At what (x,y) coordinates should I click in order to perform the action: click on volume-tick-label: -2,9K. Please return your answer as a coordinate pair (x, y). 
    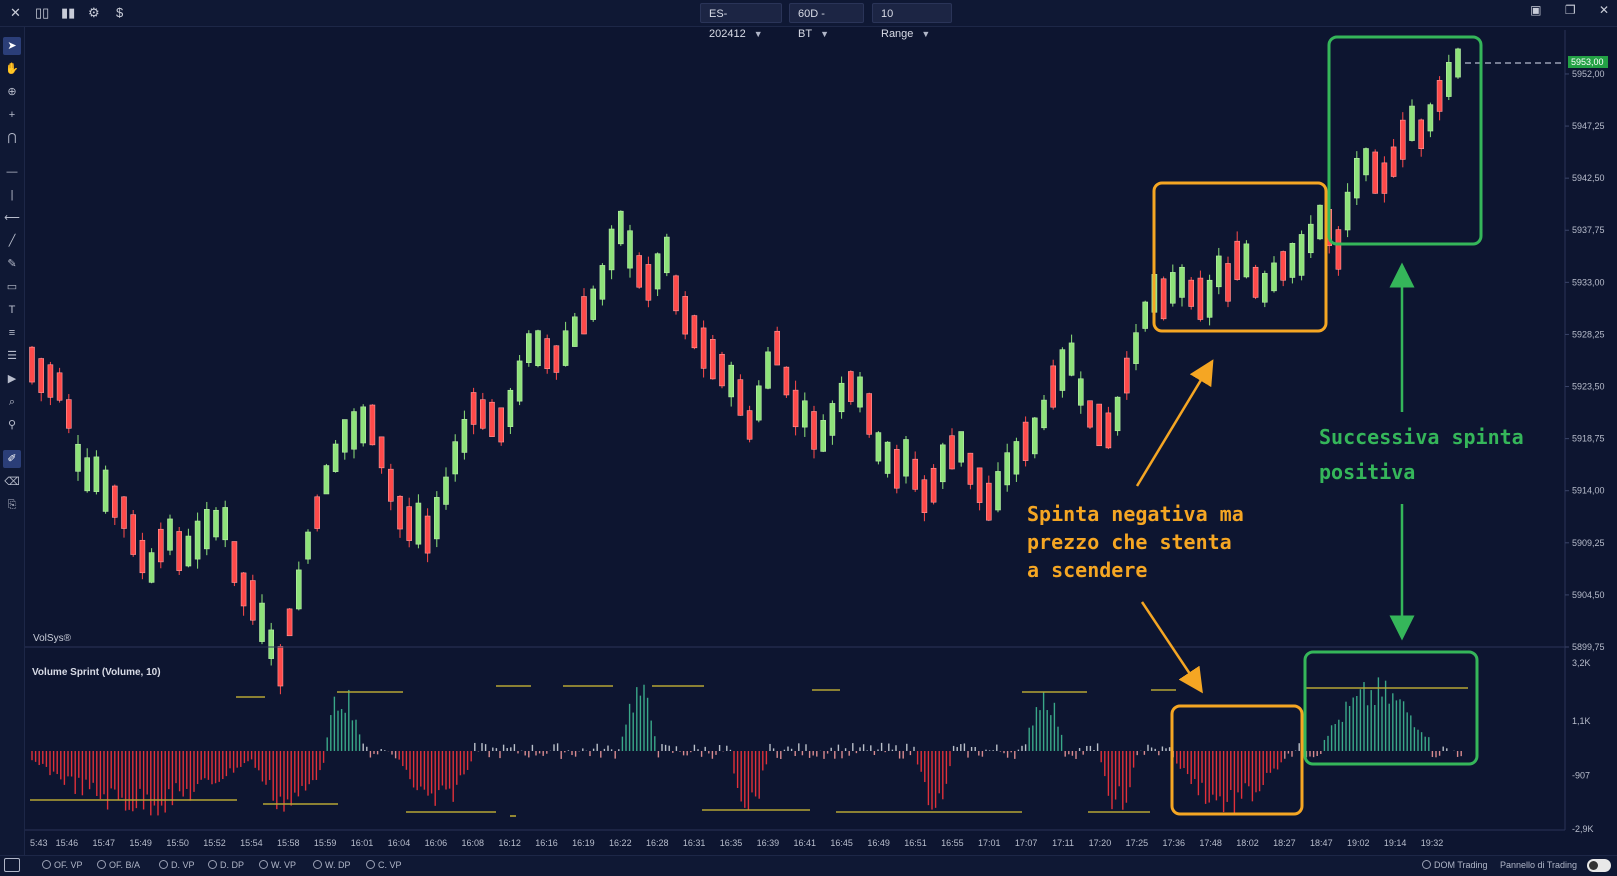
    Looking at the image, I should click on (1583, 829).